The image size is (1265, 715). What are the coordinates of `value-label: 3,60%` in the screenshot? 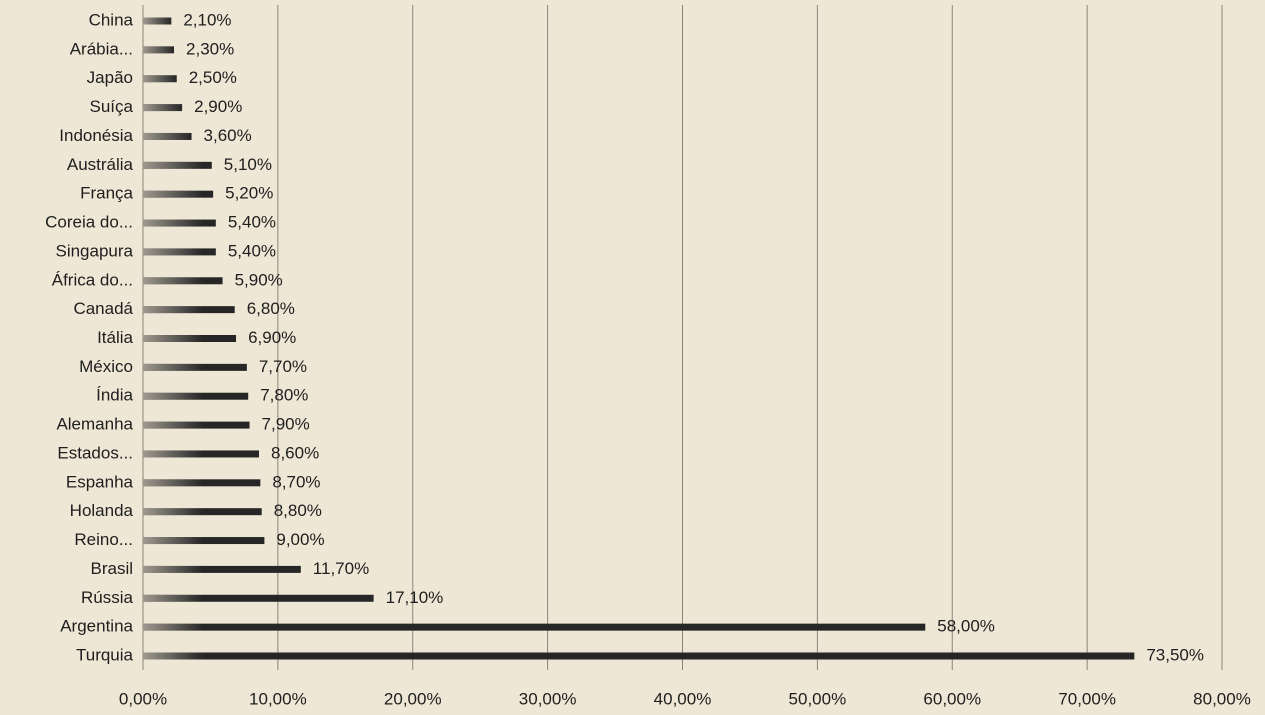 It's located at (228, 135).